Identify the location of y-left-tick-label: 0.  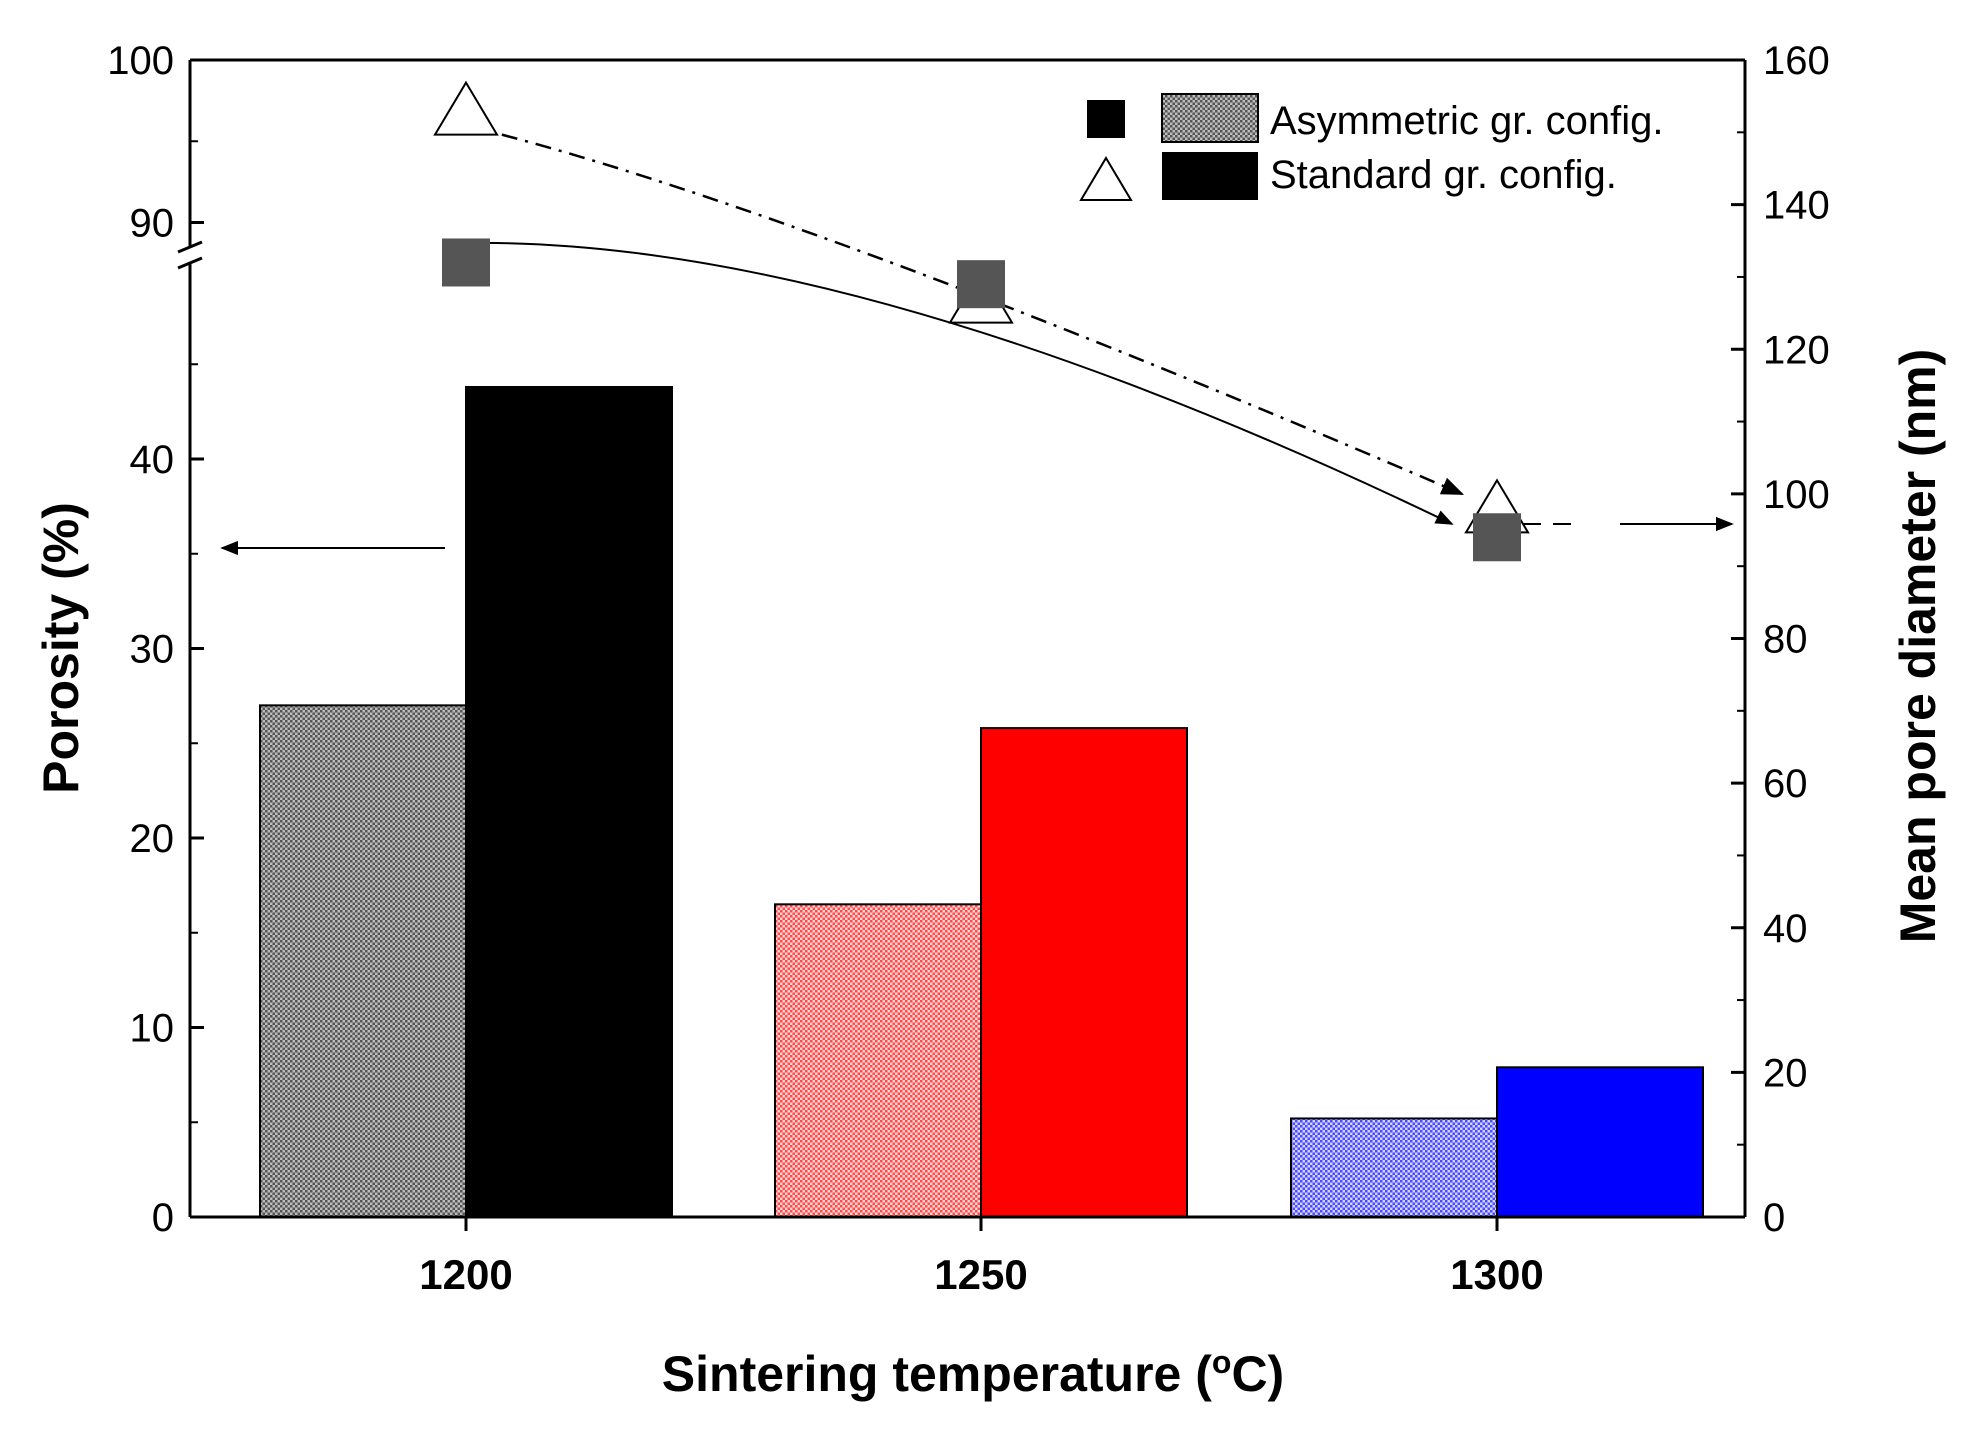
(163, 1218).